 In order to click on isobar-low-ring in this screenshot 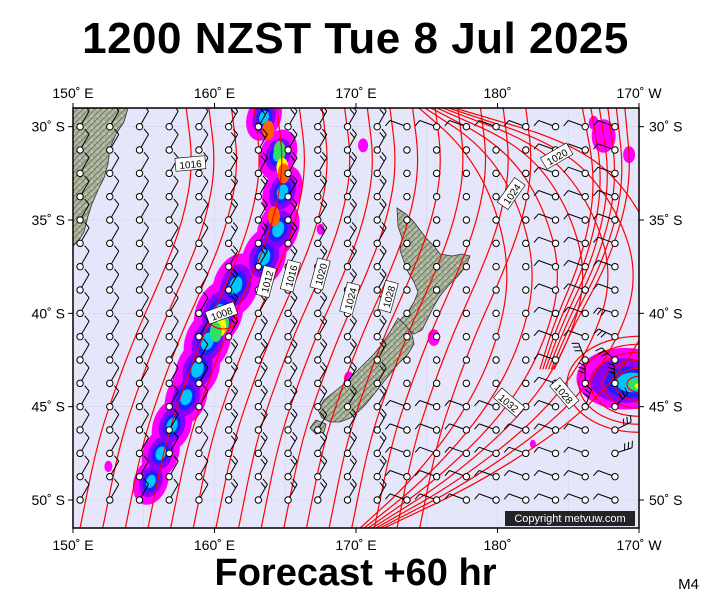, I will do `click(608, 384)`.